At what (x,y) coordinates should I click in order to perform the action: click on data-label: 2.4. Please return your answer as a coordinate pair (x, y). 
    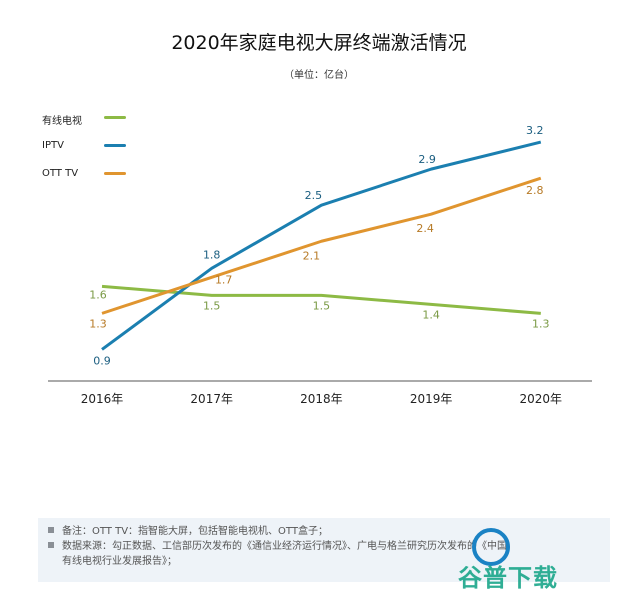
    Looking at the image, I should click on (425, 228).